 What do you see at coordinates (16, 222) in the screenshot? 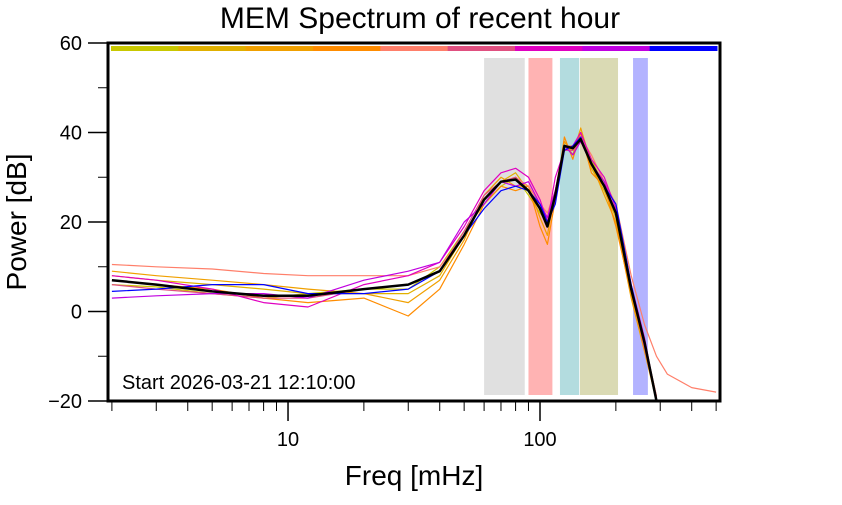
I see `y-axis-label: Power [dB]` at bounding box center [16, 222].